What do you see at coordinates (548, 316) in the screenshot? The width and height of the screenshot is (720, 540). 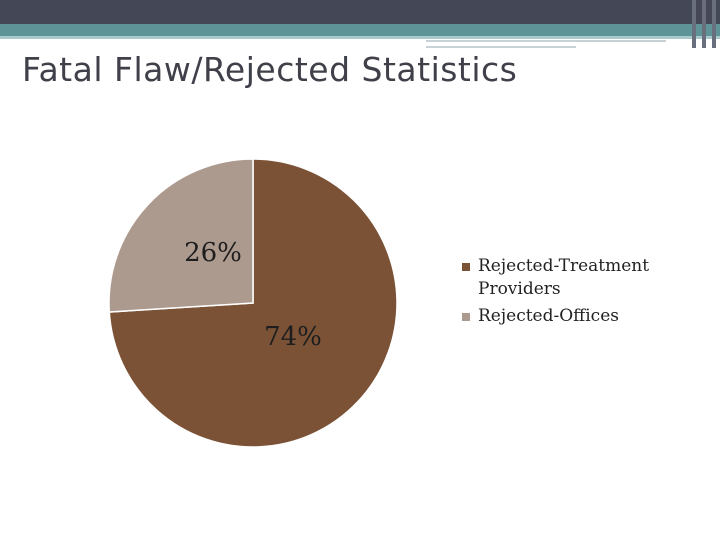 I see `legend-label: Rejected-Offices` at bounding box center [548, 316].